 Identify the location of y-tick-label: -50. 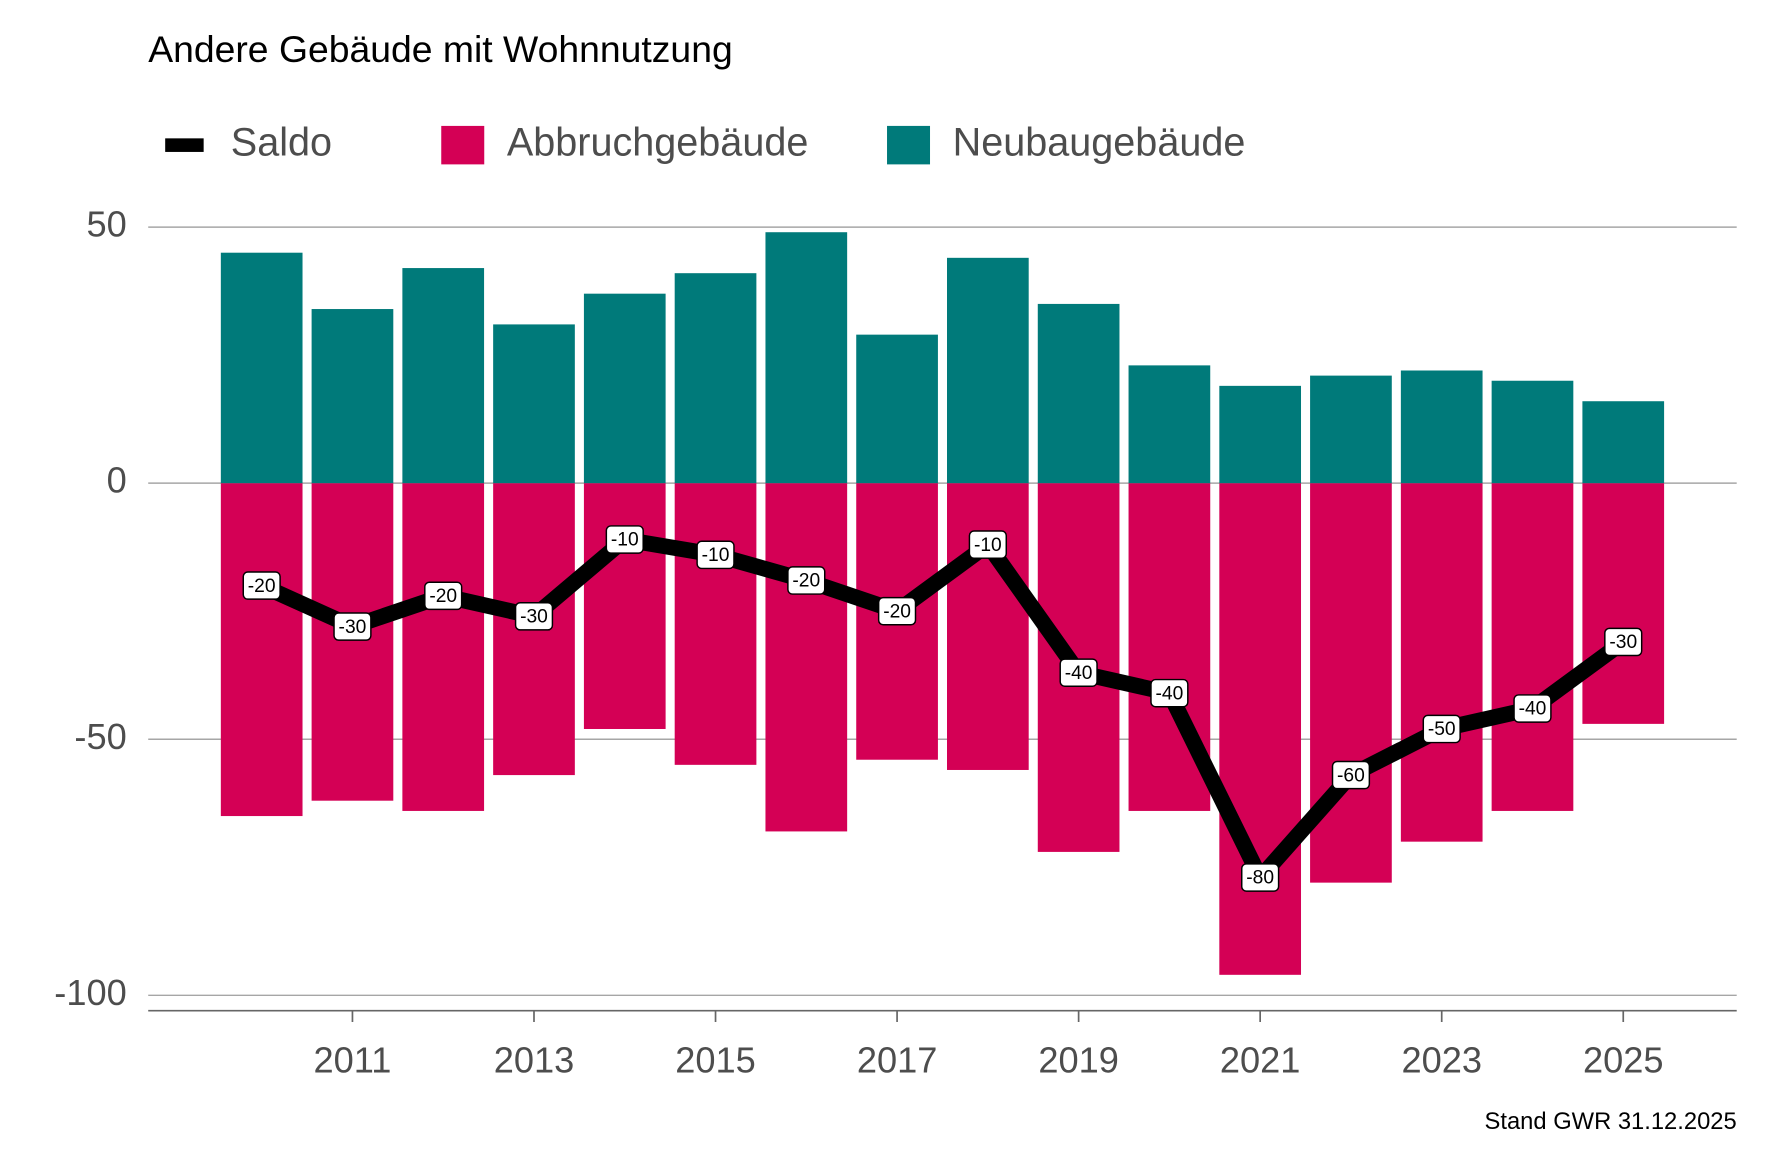
(100, 736).